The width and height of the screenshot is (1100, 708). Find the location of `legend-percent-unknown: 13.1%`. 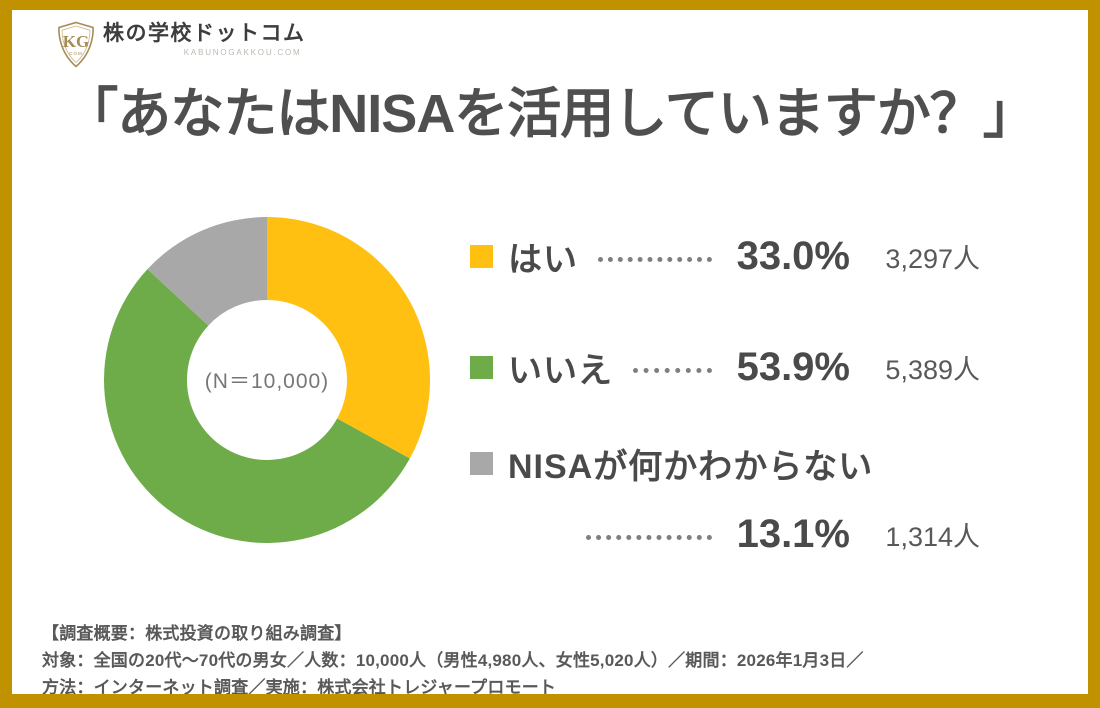

legend-percent-unknown: 13.1% is located at coordinates (793, 533).